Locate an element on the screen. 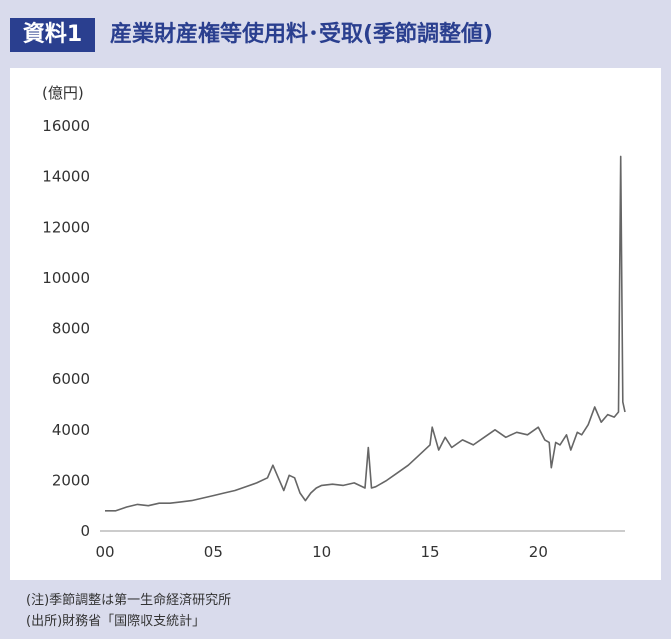 The image size is (671, 639). header: 資料1 産業財産権等使用料･受取(季節調整値) is located at coordinates (335, 30).